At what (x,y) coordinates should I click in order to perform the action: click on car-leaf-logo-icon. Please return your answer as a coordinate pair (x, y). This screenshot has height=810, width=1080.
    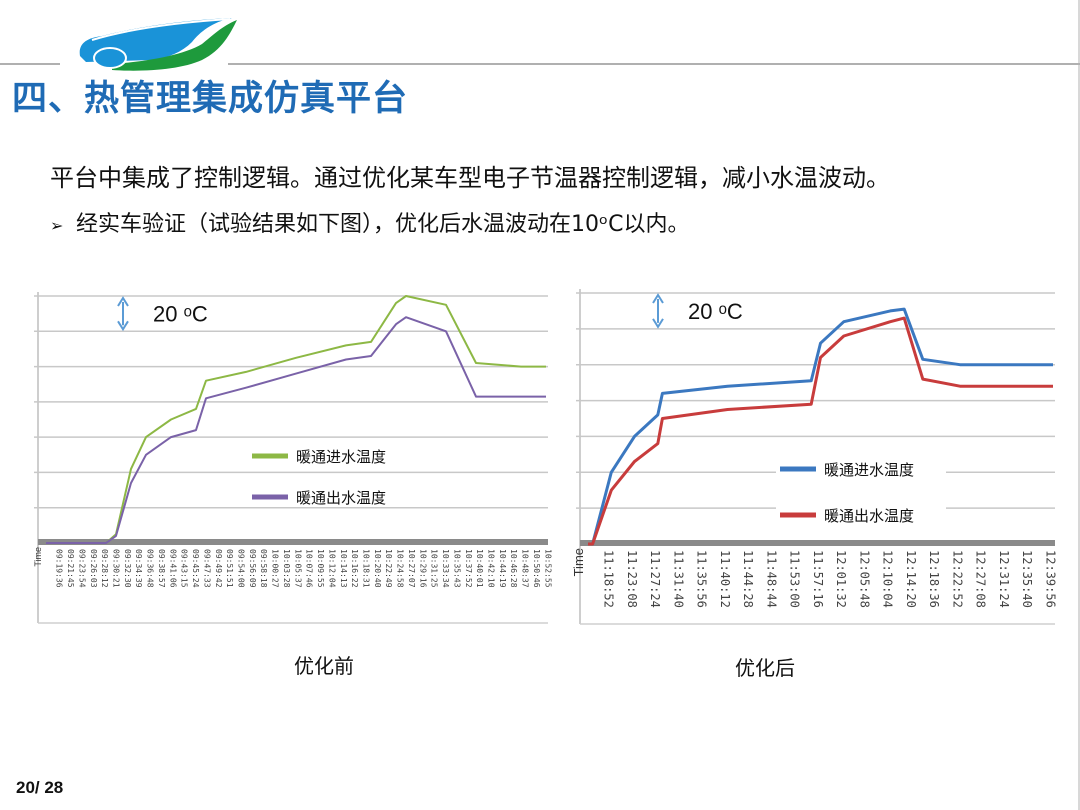
    Looking at the image, I should click on (158, 44).